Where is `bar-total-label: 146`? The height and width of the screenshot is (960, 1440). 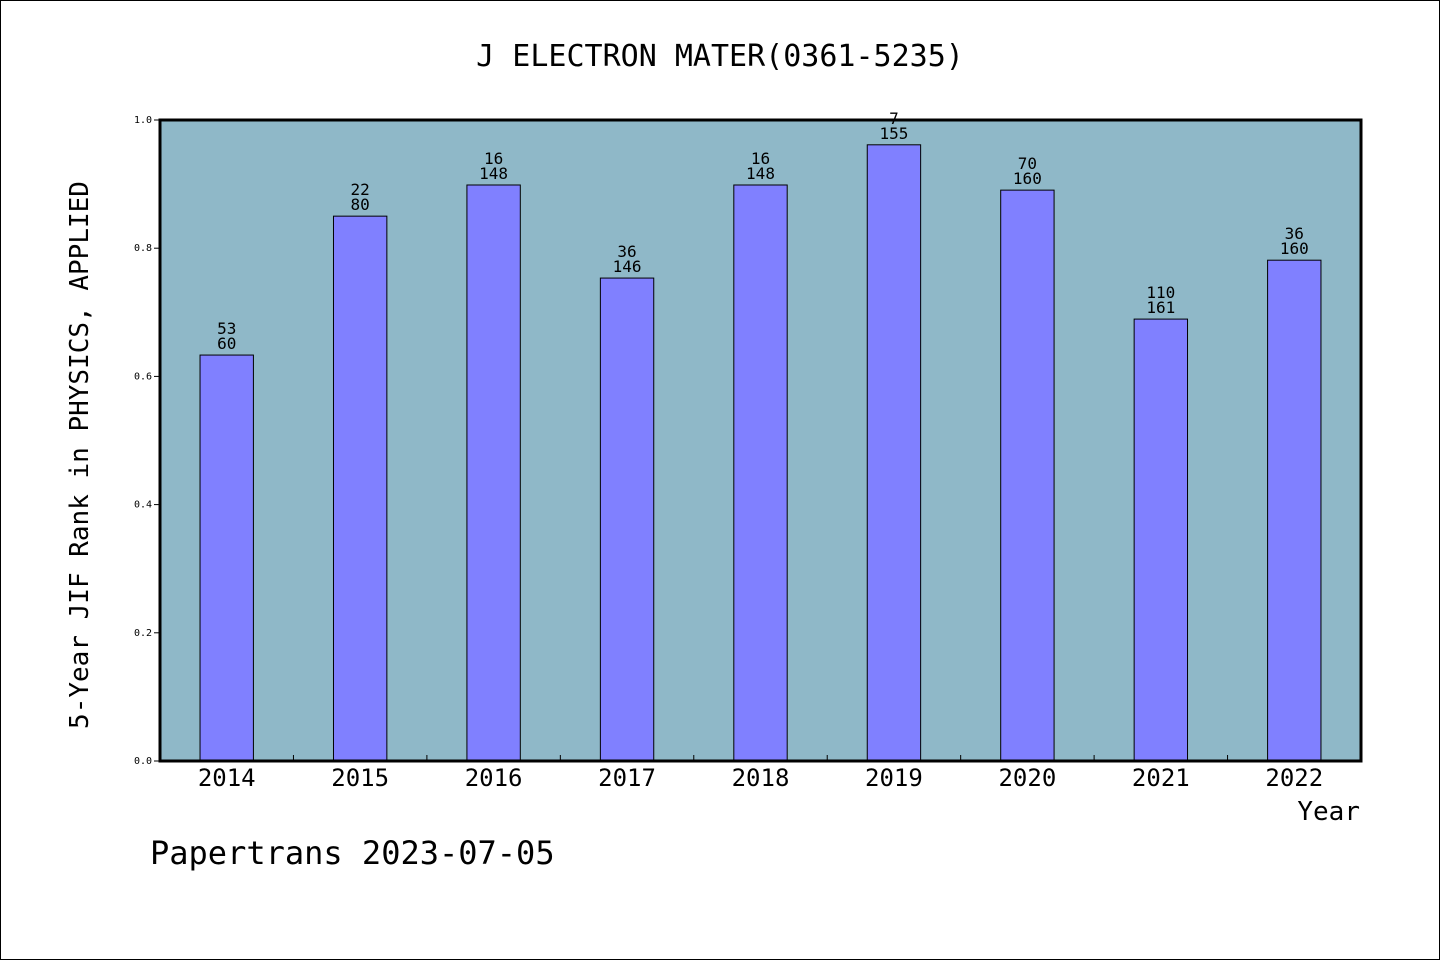
bar-total-label: 146 is located at coordinates (627, 266).